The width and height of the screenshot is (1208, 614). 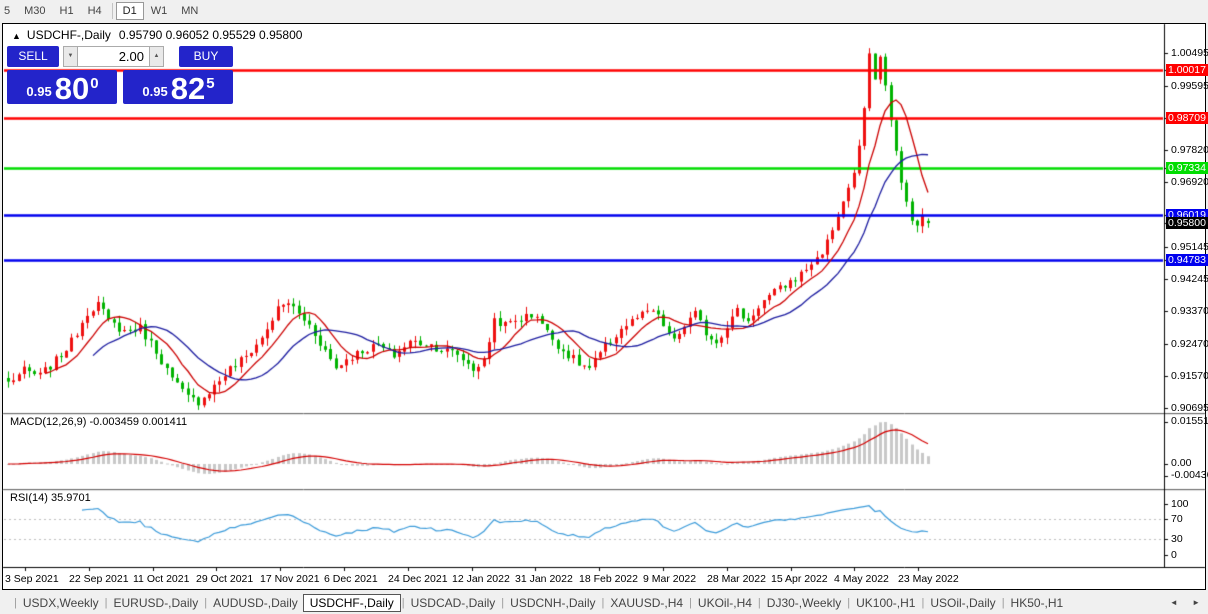 I want to click on timeframe-button-5: 5, so click(x=7, y=11).